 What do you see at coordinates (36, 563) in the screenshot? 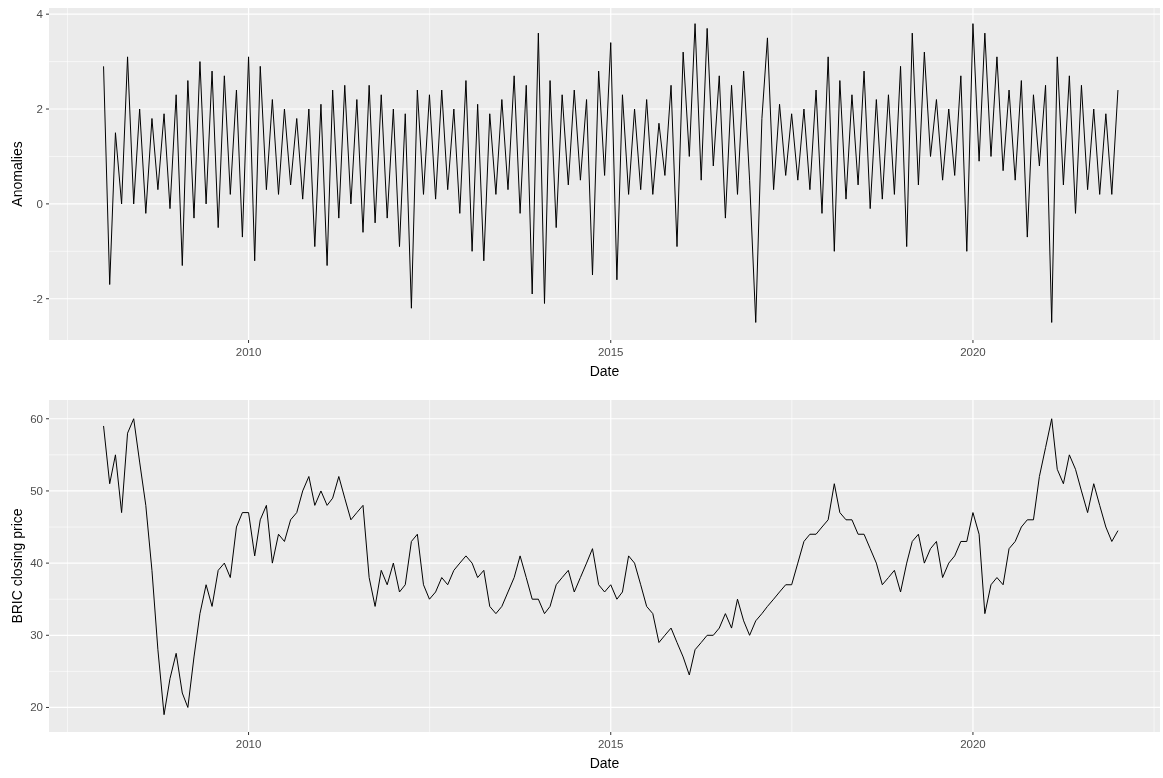
I see `y-tick-label: 40` at bounding box center [36, 563].